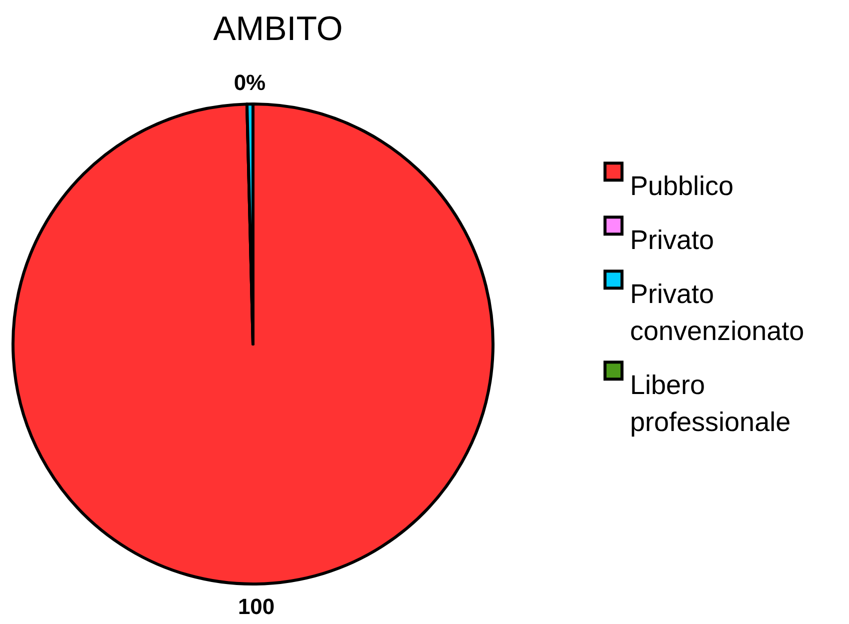  What do you see at coordinates (256, 606) in the screenshot?
I see `data-label: 100` at bounding box center [256, 606].